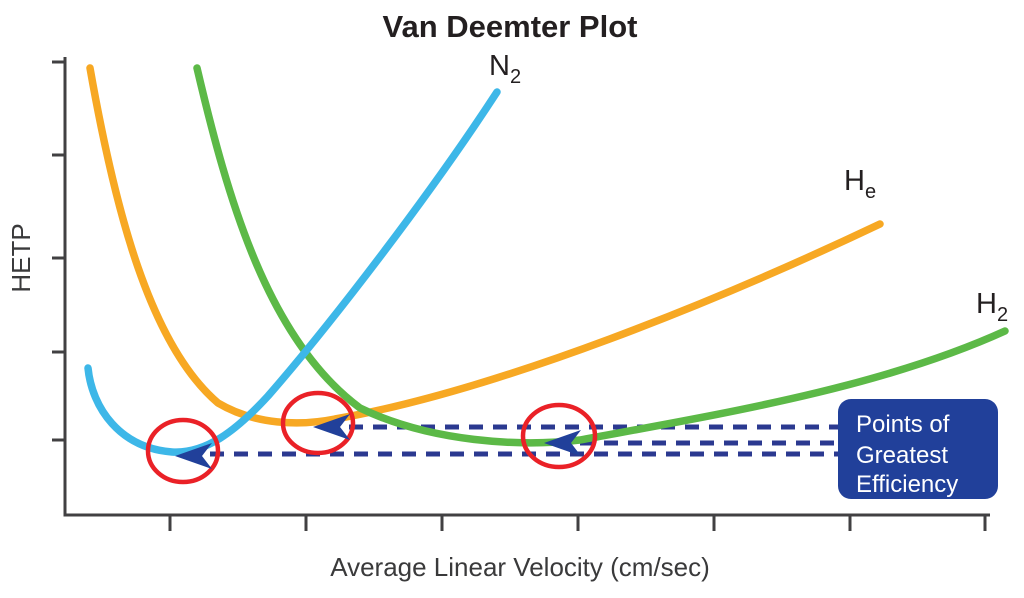 The image size is (1024, 598). I want to click on highlight-circle-n2-min, so click(183, 451).